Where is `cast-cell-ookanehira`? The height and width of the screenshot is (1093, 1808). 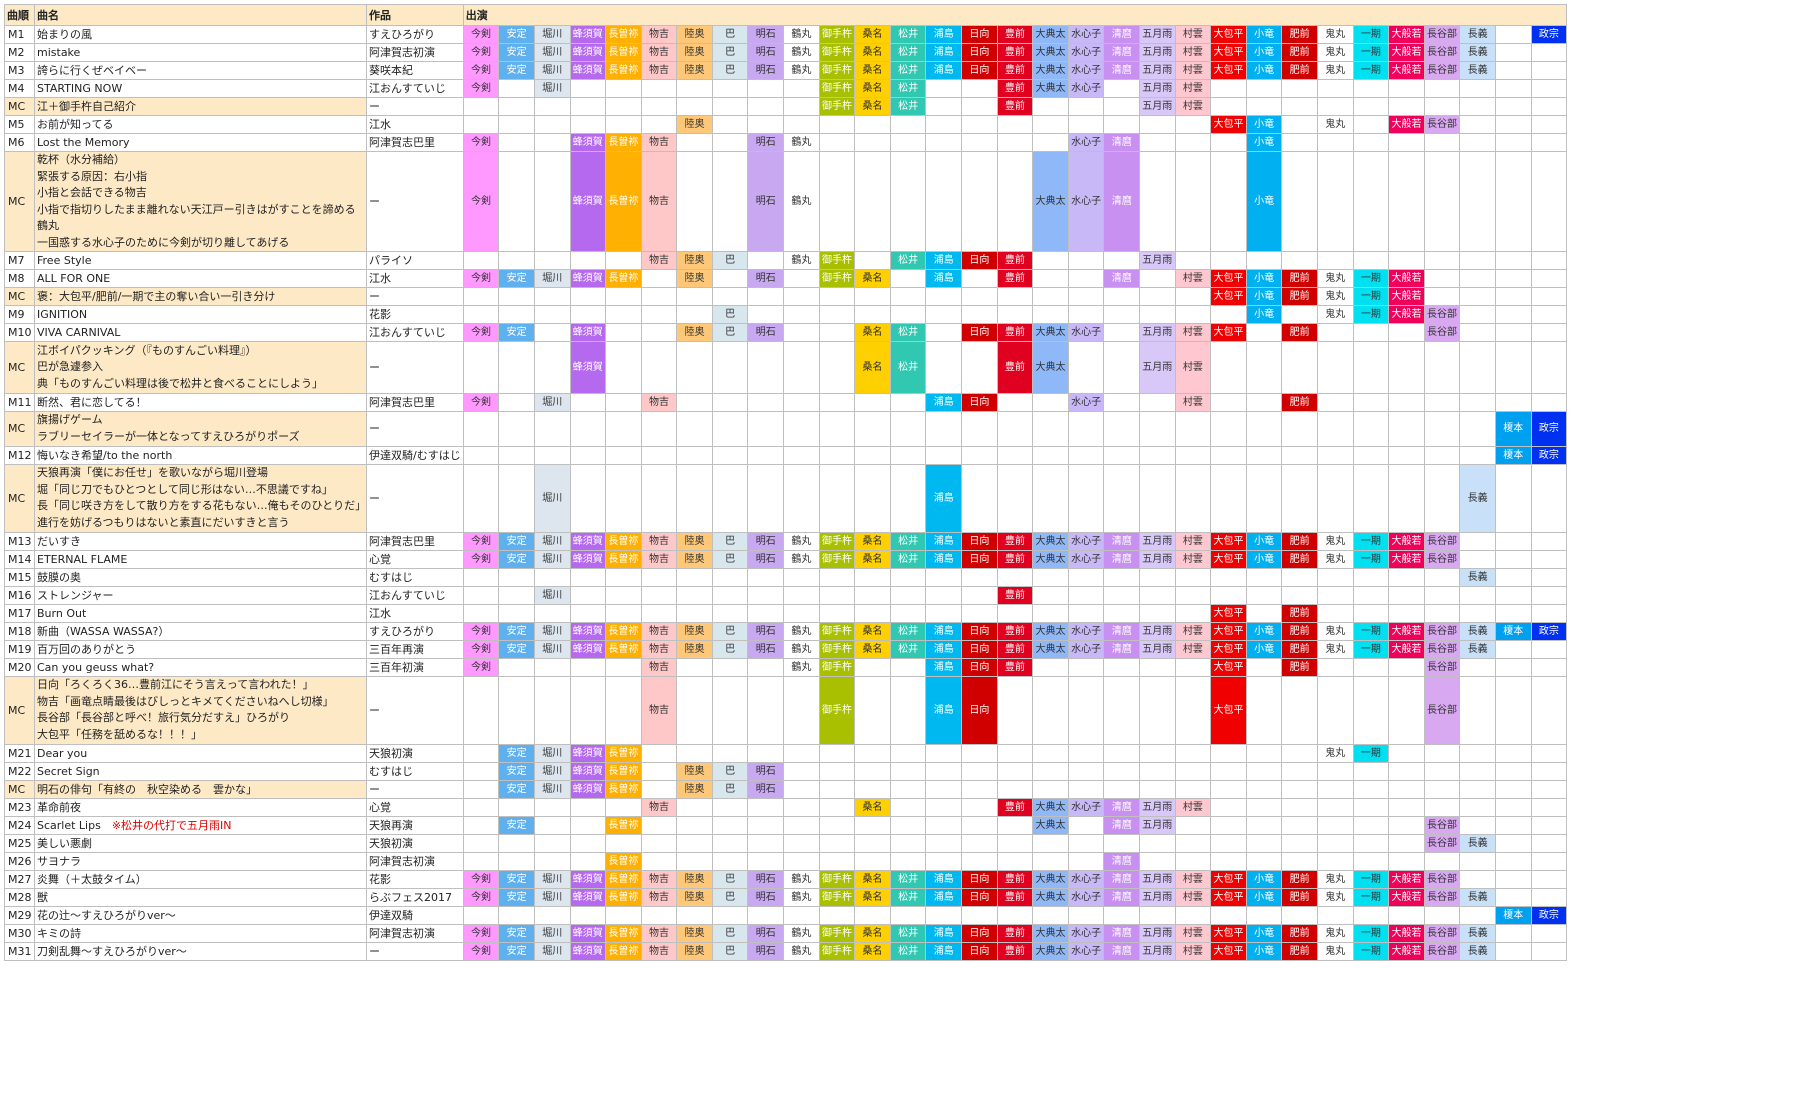 cast-cell-ookanehira is located at coordinates (1228, 314).